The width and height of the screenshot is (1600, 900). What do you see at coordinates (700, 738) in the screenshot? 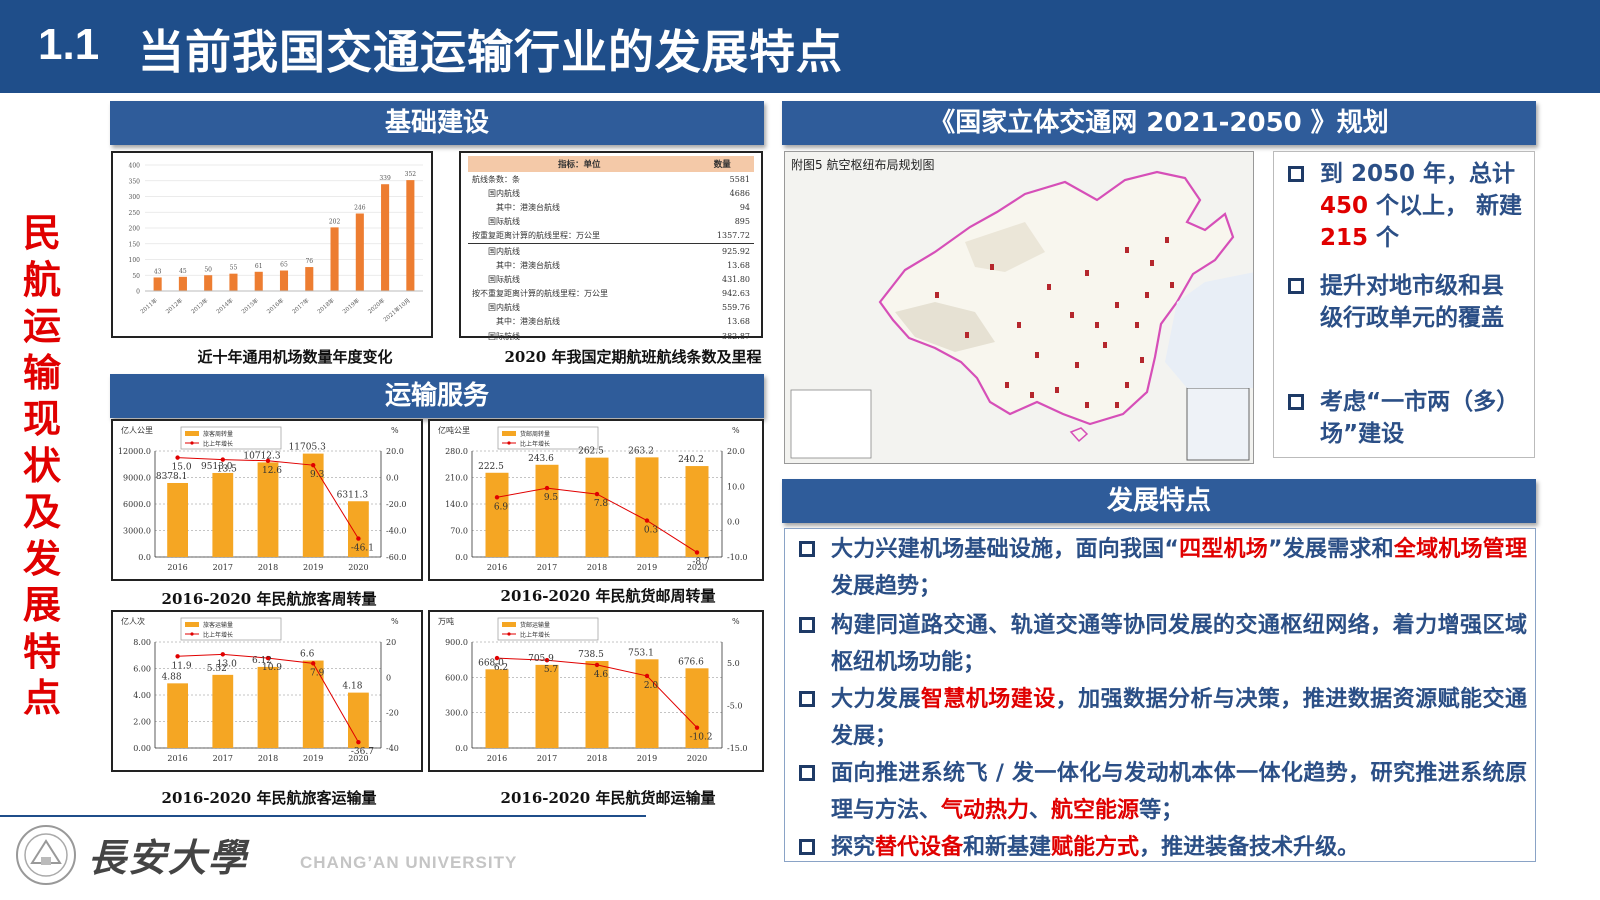
I see `growth-label: -10.2` at bounding box center [700, 738].